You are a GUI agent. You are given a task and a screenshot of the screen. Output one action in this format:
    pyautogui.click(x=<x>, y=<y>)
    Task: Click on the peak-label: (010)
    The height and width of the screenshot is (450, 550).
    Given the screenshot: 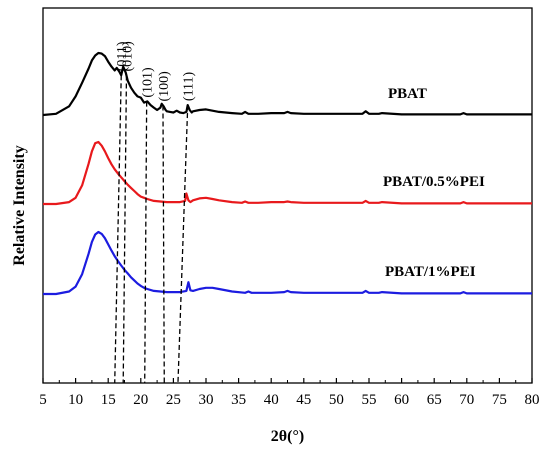 What is the action you would take?
    pyautogui.click(x=127, y=56)
    